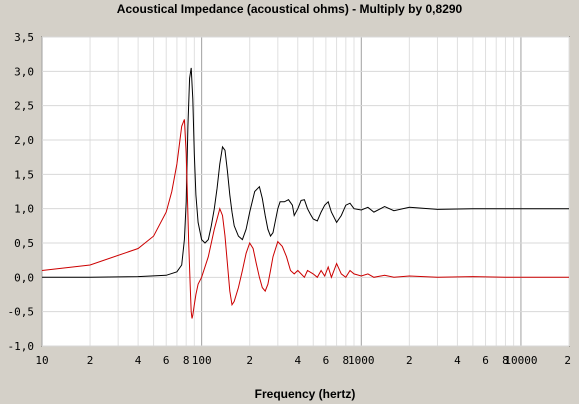 The height and width of the screenshot is (404, 579). I want to click on y-tick-label: 0,5, so click(24, 243).